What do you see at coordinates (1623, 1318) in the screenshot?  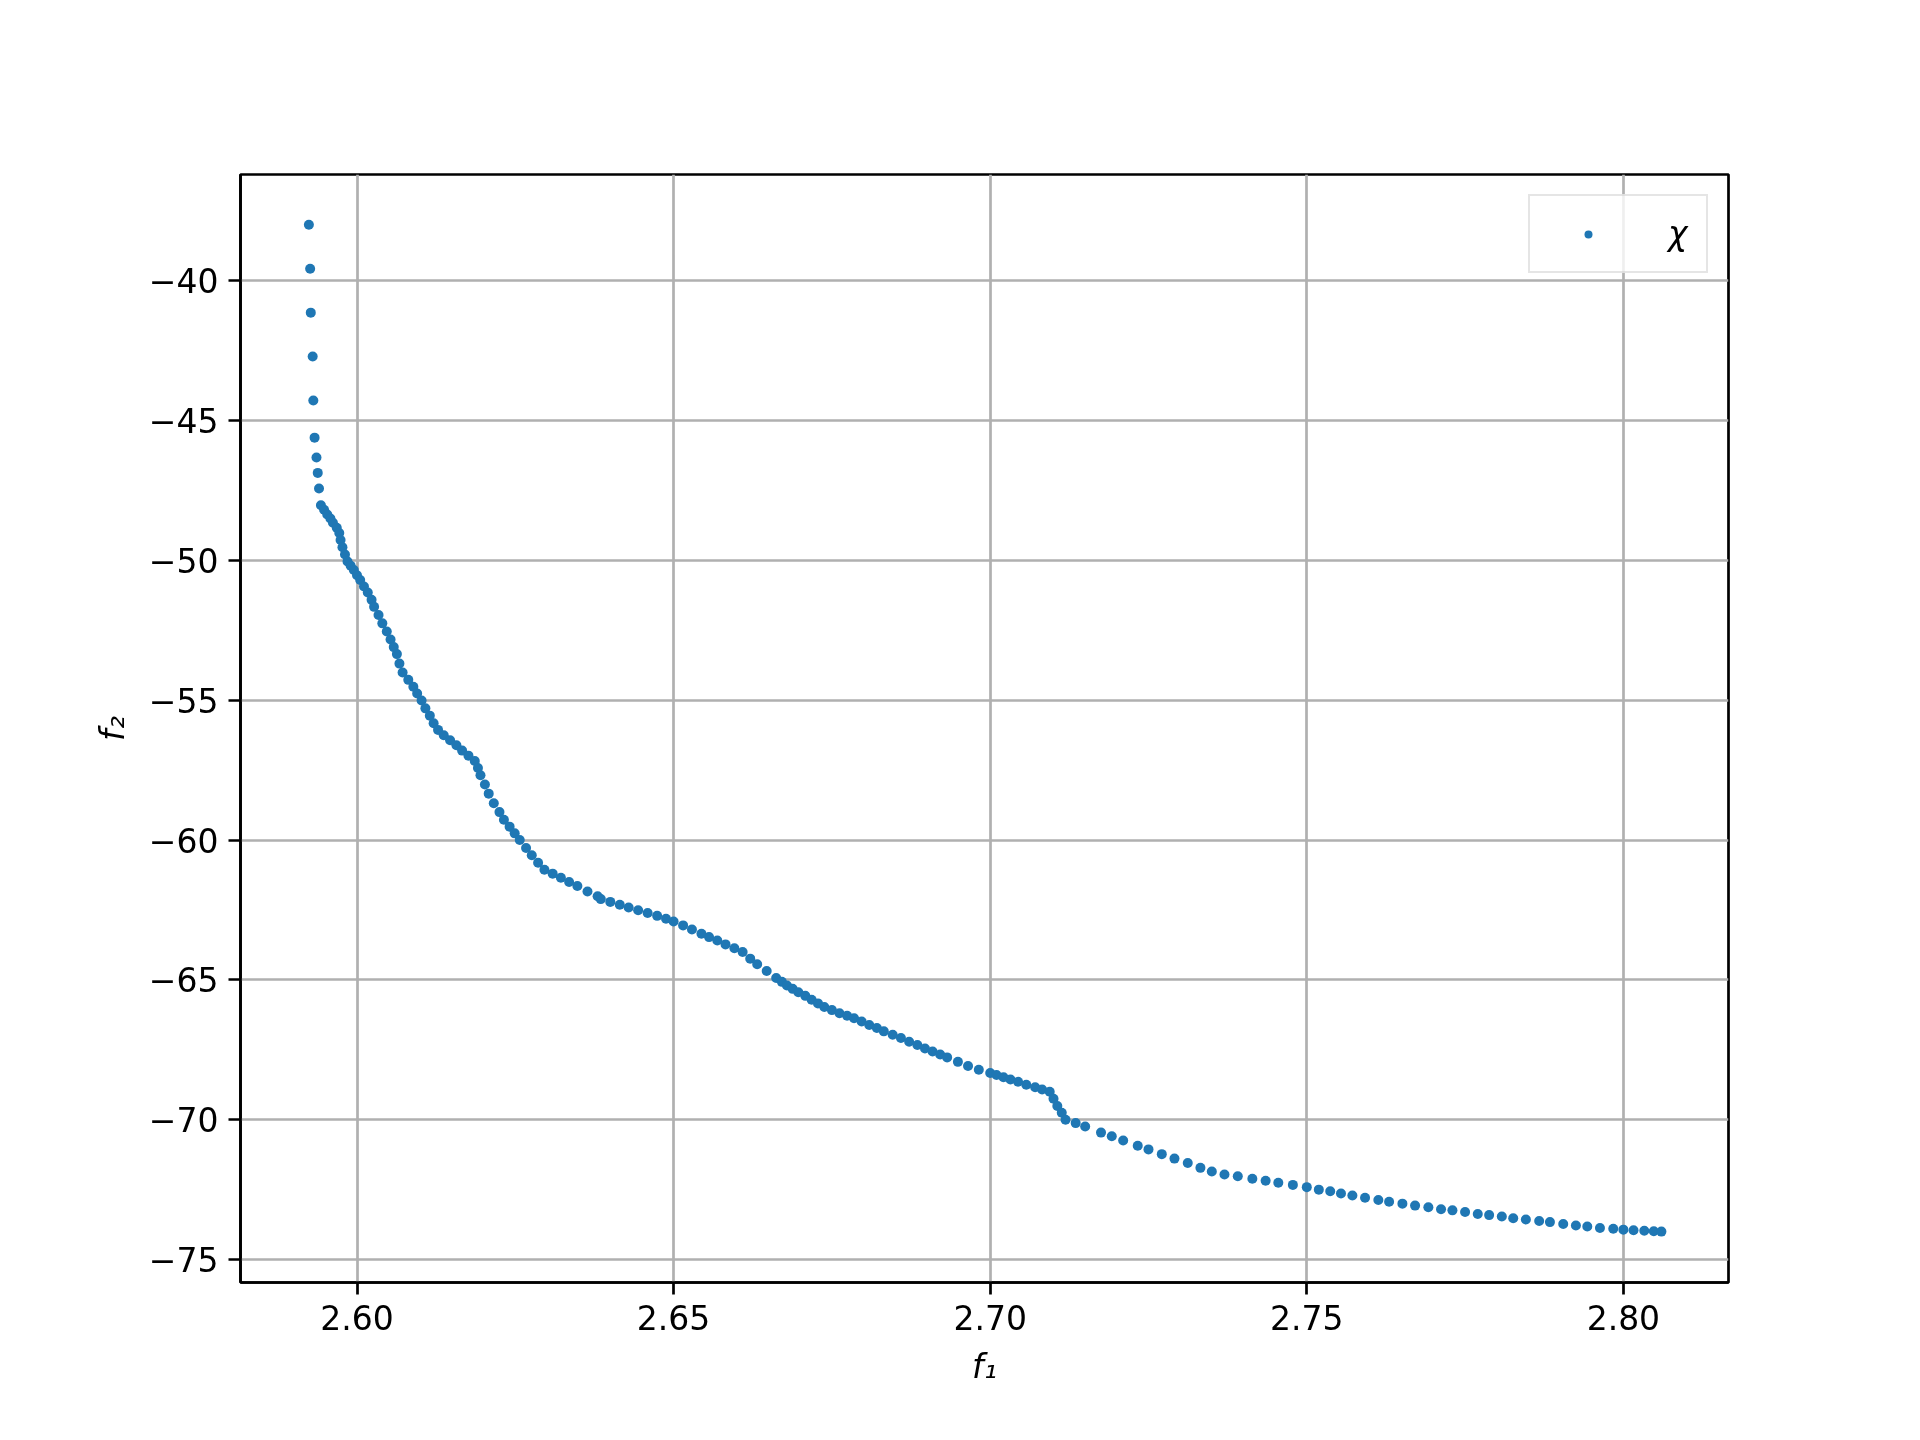 I see `x-tick-label: 2.80` at bounding box center [1623, 1318].